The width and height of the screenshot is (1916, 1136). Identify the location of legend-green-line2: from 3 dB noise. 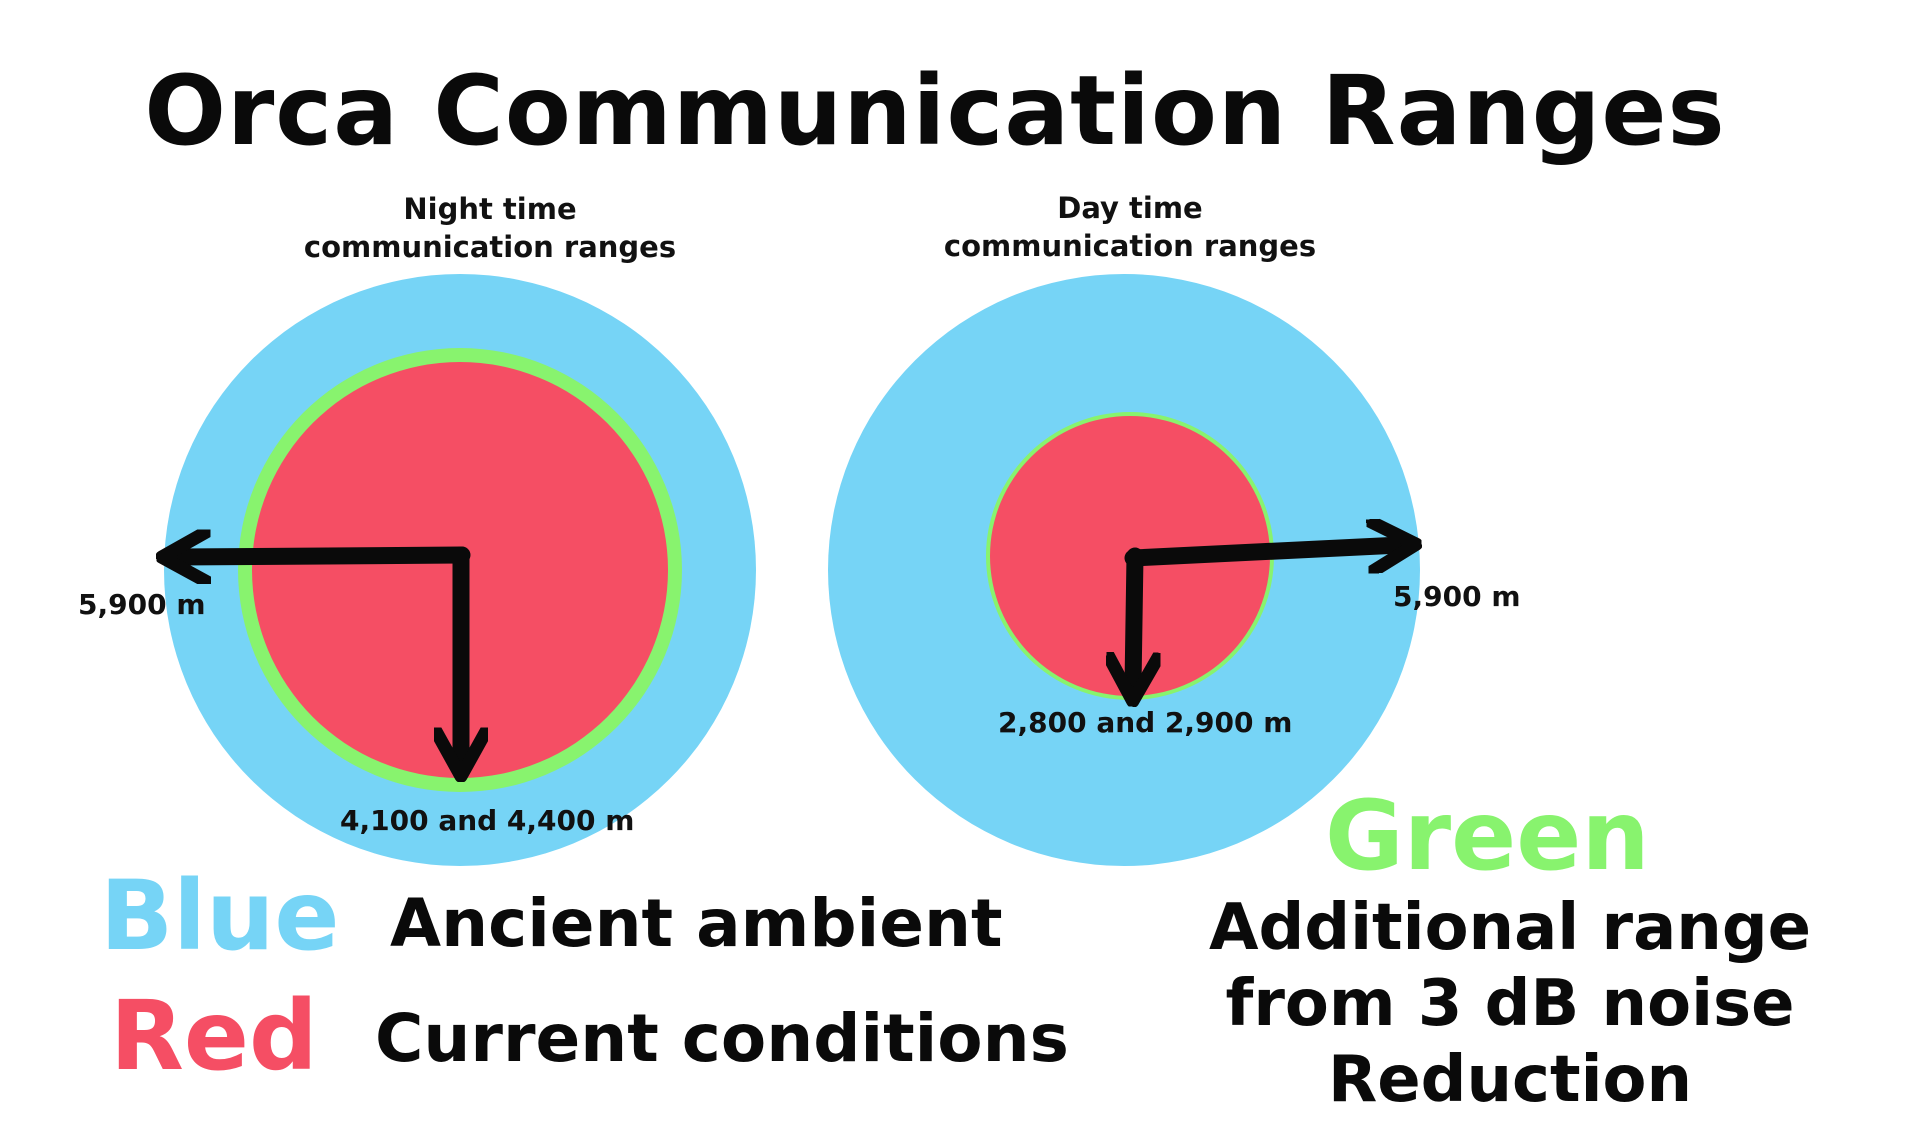
(1510, 1004).